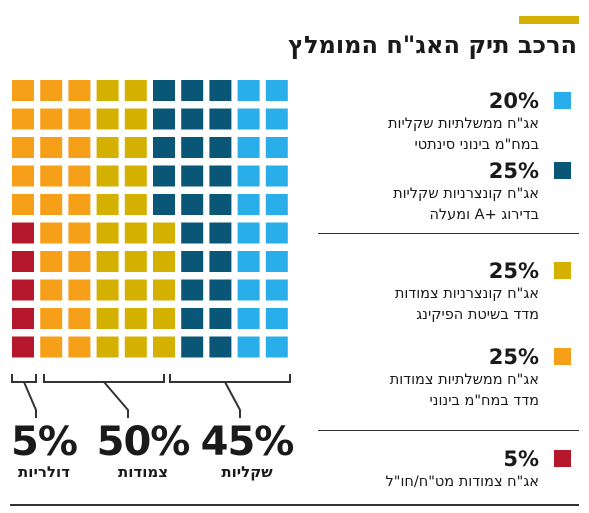 The image size is (589, 513). I want to click on legend-text: אג"ח ממשלתיות שקליות במח"מ בינוני סינתטי, so click(463, 134).